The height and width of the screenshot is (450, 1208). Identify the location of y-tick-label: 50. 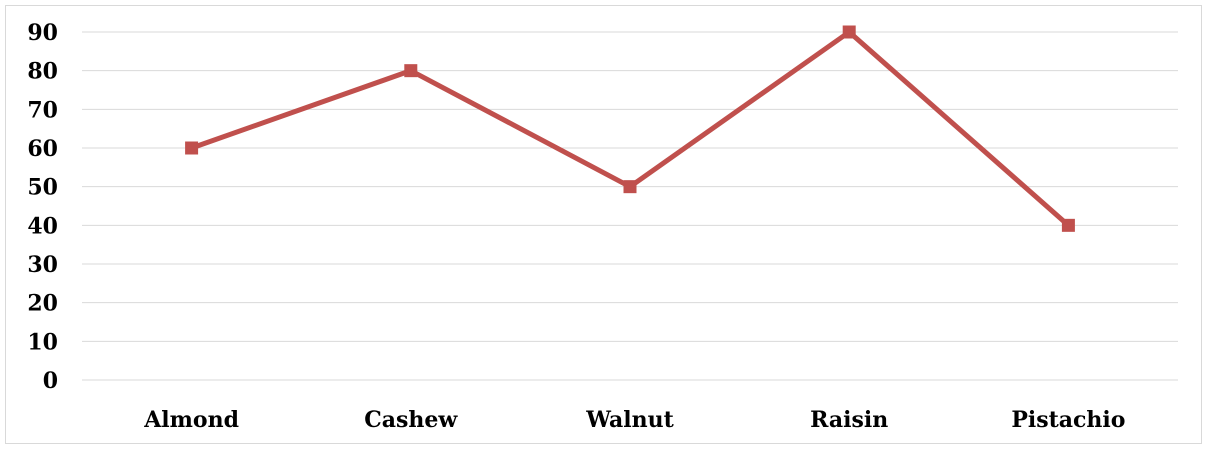
(42, 188).